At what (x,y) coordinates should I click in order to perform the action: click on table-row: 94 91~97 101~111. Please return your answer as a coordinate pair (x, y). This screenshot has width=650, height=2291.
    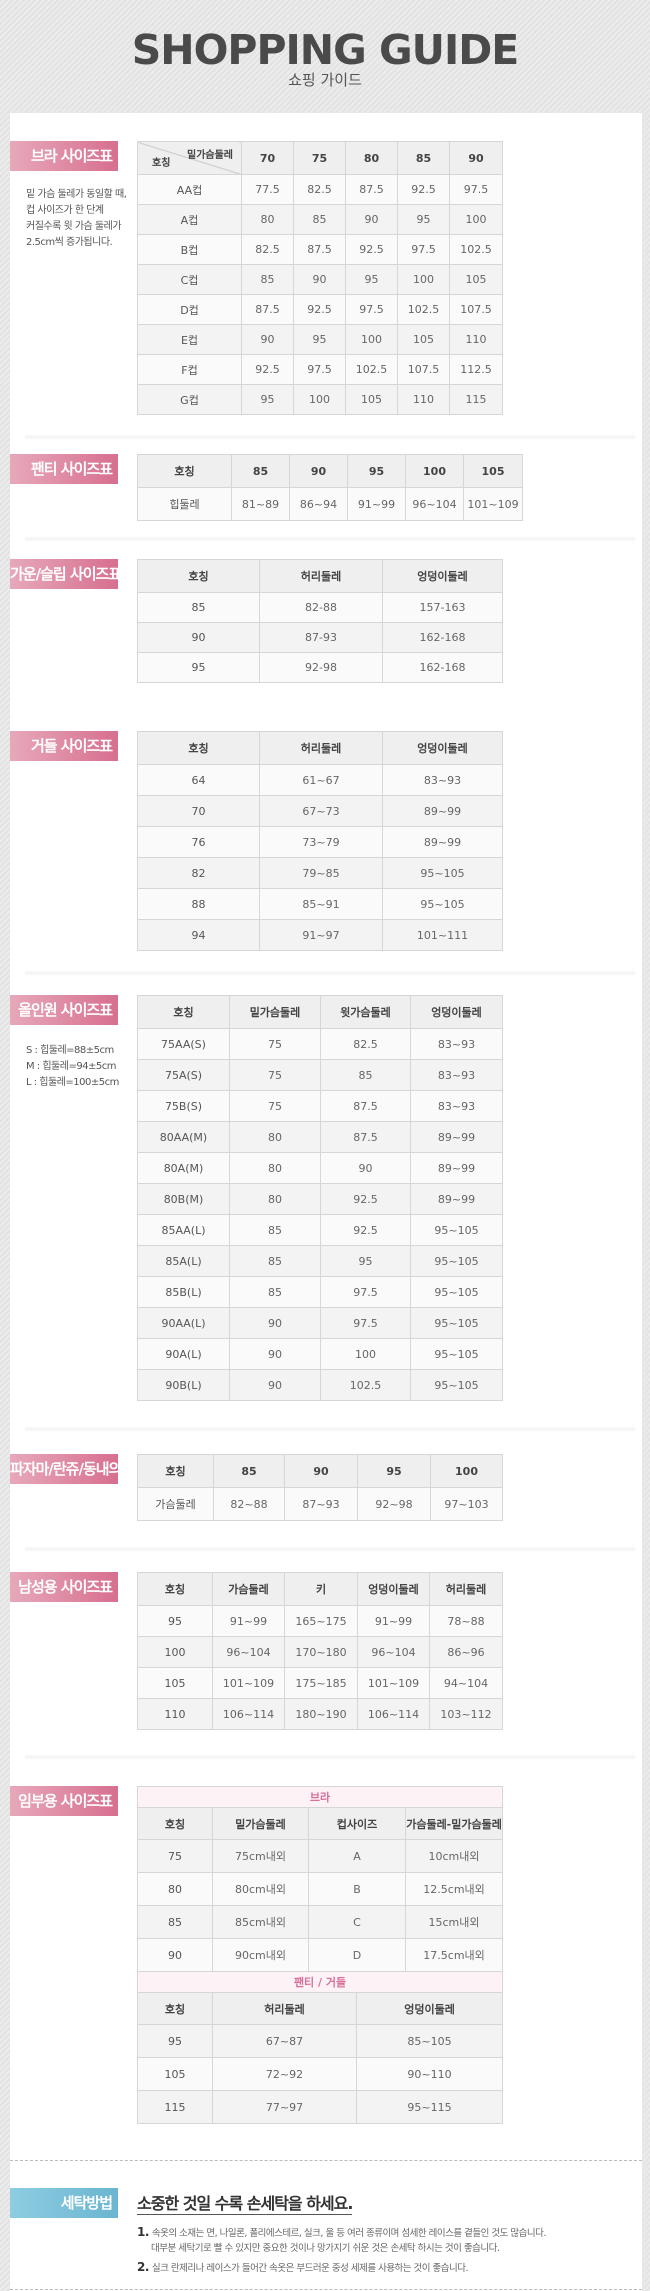
    Looking at the image, I should click on (320, 935).